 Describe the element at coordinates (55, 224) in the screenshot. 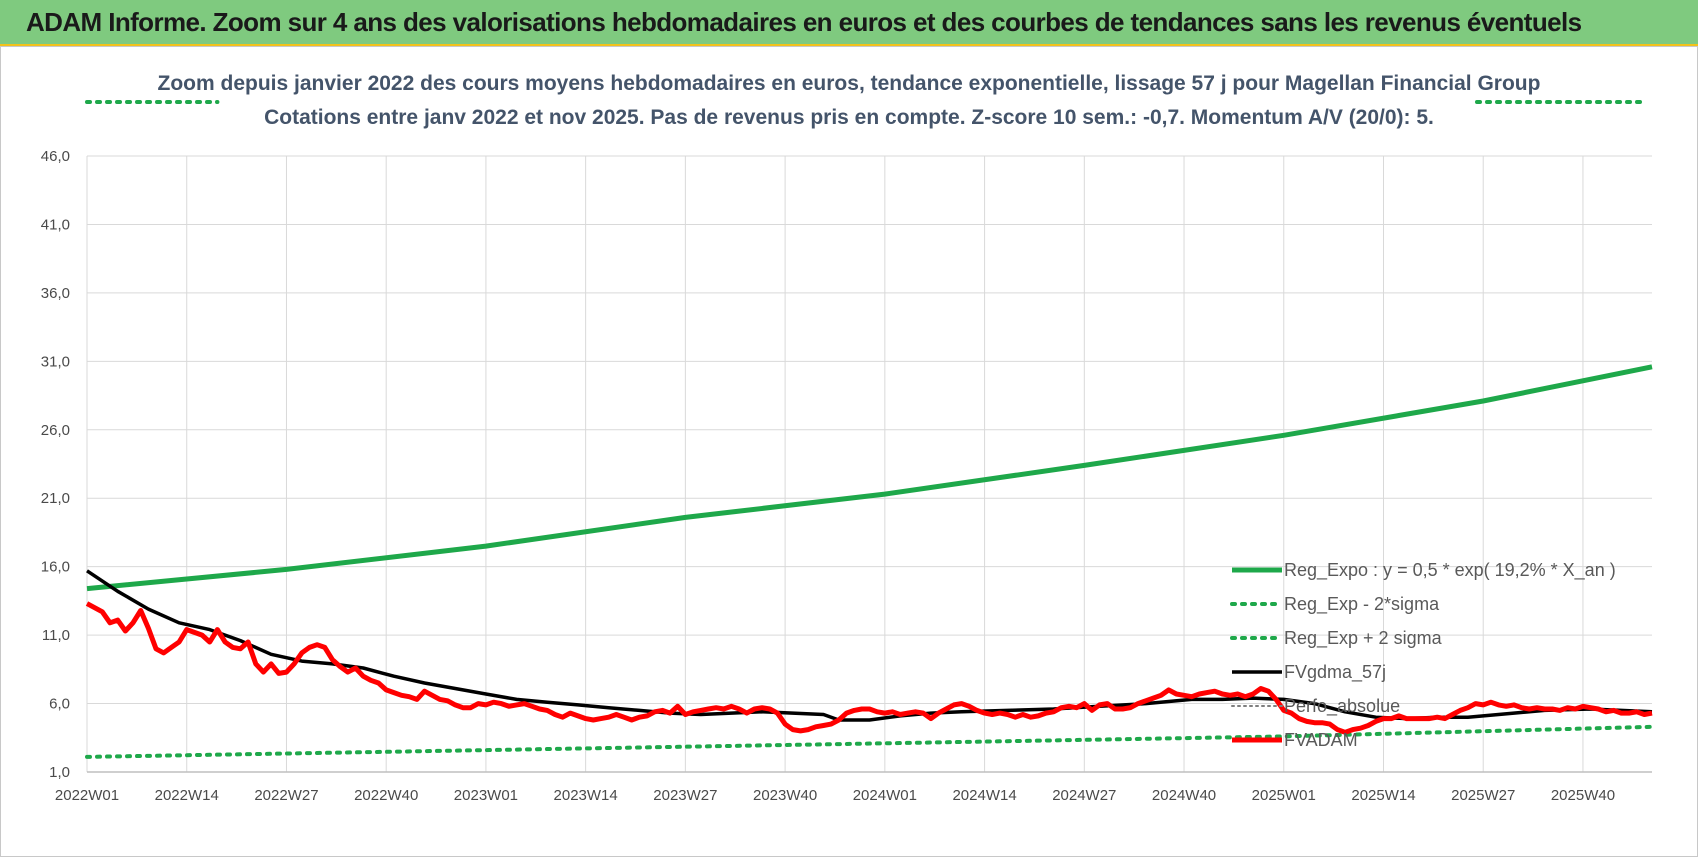

I see `y-tick-label: 41,0` at that location.